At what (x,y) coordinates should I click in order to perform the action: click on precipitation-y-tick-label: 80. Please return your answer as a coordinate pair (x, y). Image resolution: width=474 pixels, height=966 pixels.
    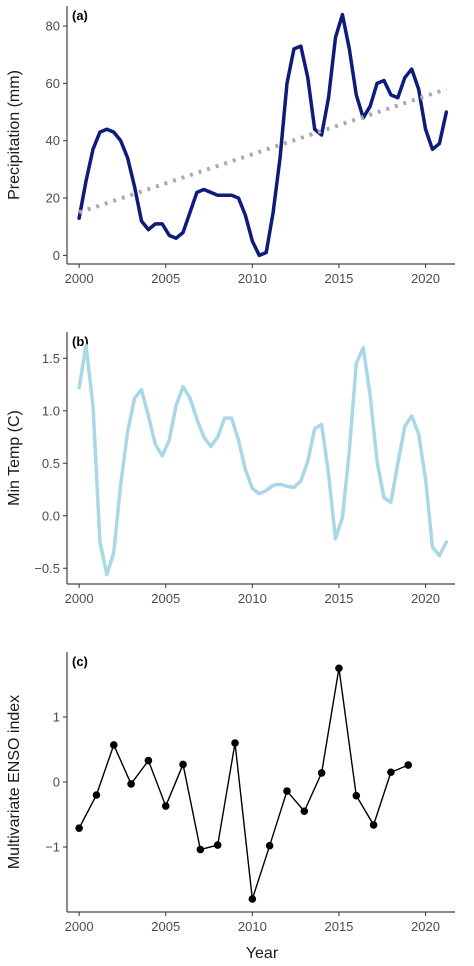
    Looking at the image, I should click on (53, 26).